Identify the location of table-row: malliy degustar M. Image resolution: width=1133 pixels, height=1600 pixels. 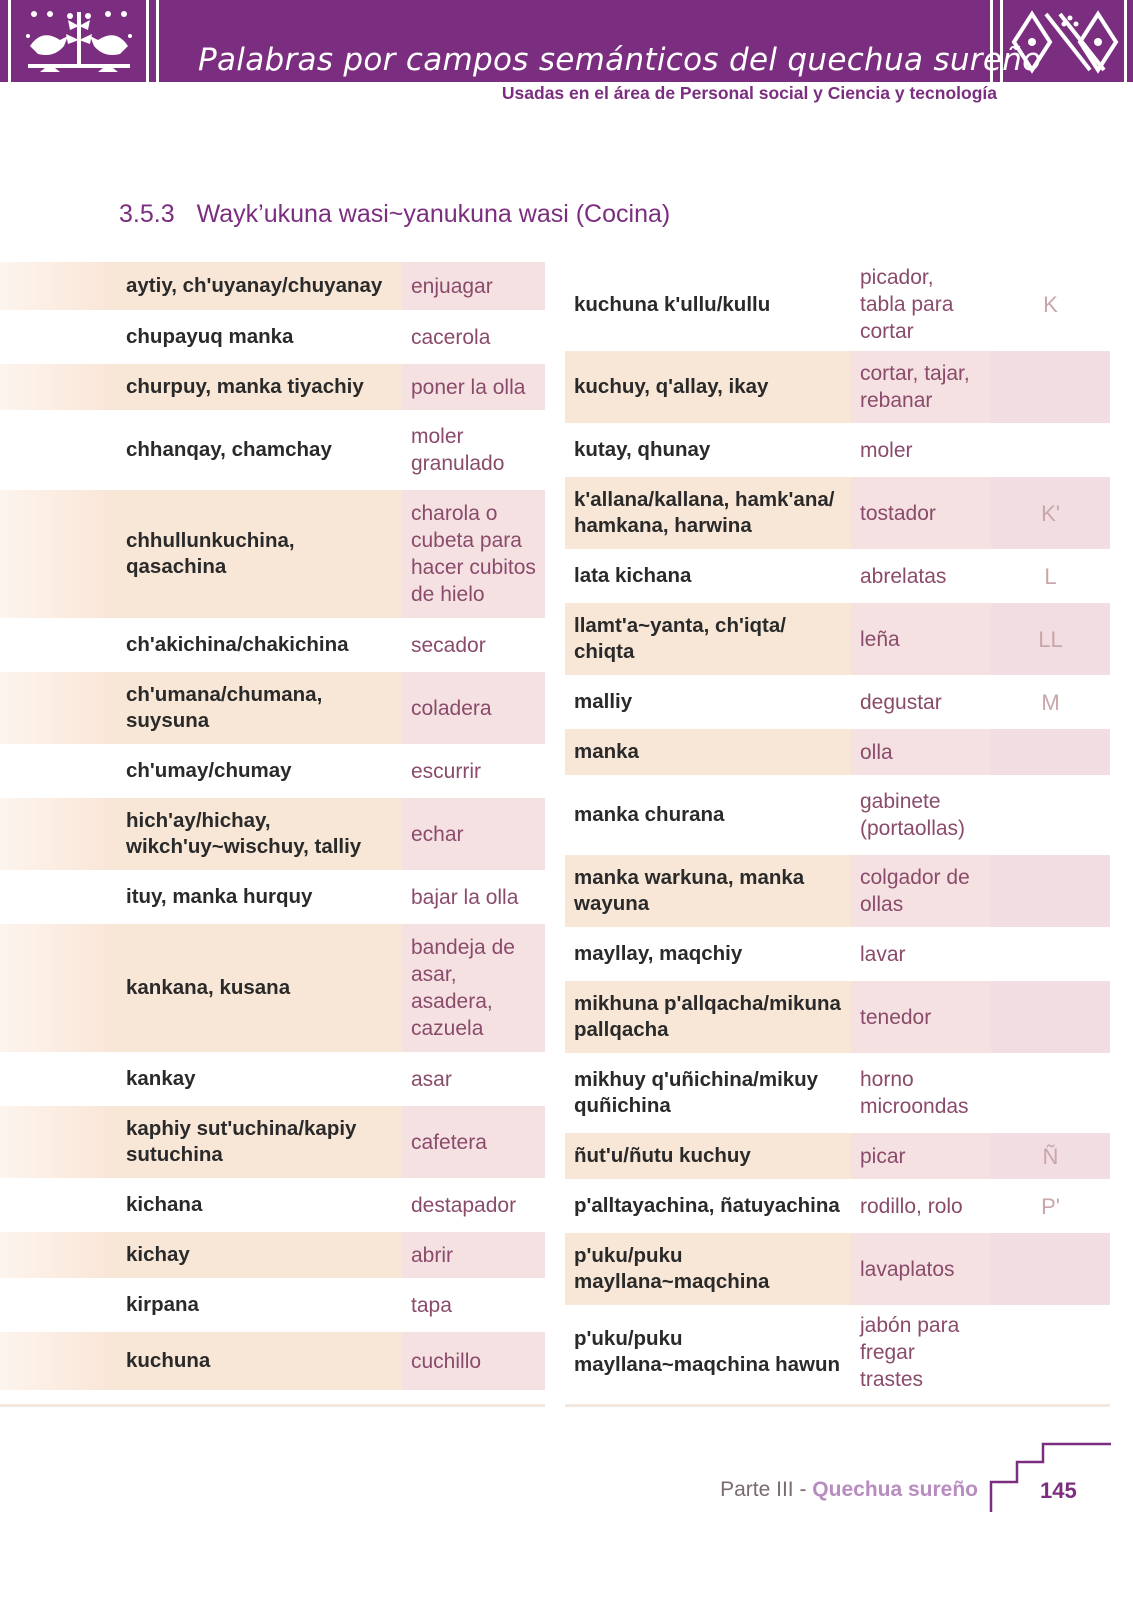
(837, 703).